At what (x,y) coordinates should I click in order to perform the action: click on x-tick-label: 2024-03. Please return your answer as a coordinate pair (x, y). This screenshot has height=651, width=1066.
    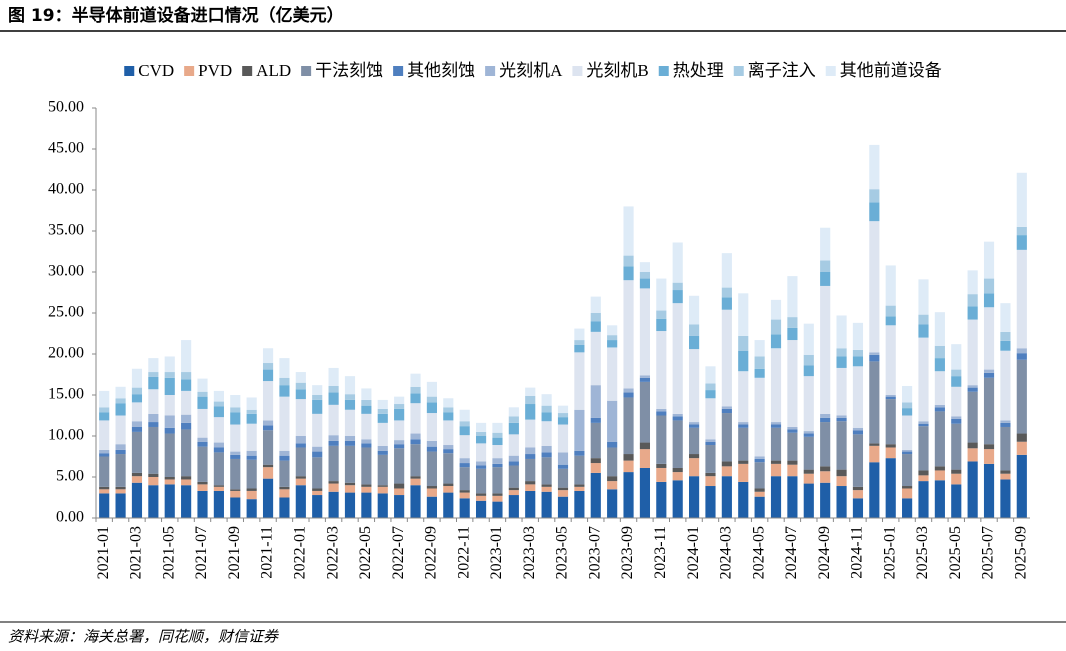
    Looking at the image, I should click on (726, 552).